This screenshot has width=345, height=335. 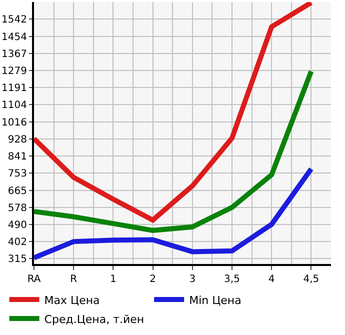 What do you see at coordinates (74, 279) in the screenshot?
I see `x-tick-label: R` at bounding box center [74, 279].